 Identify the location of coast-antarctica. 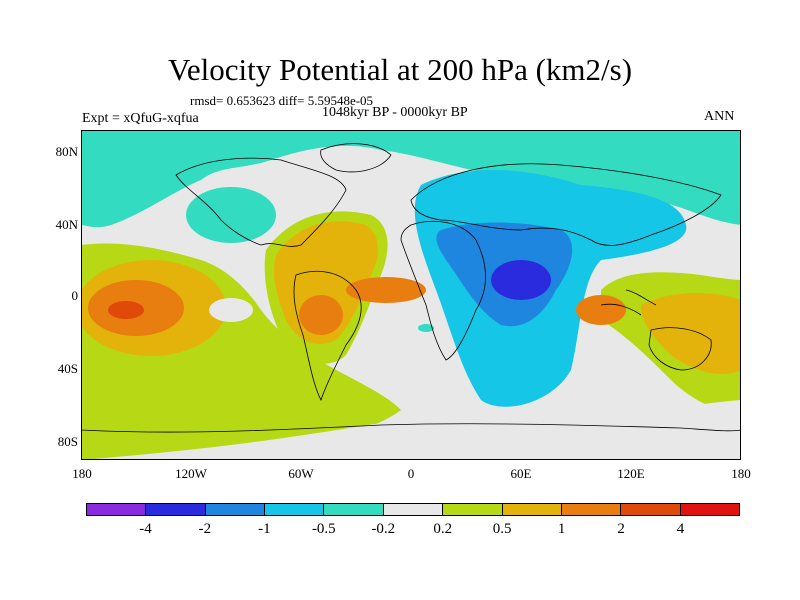
(411, 428).